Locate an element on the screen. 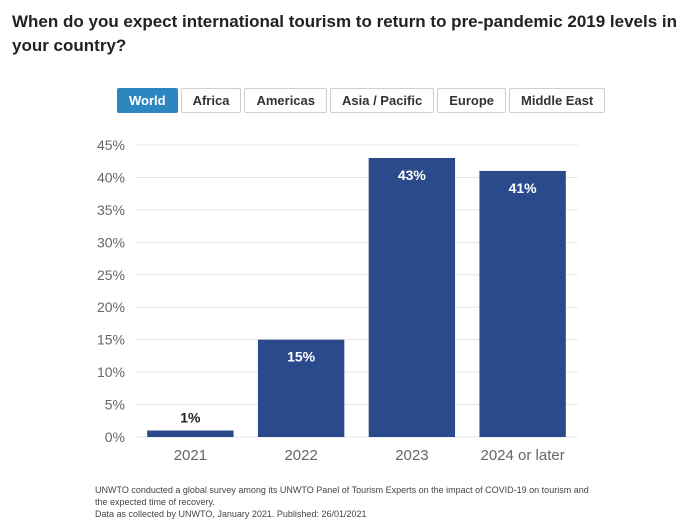 The height and width of the screenshot is (532, 700). y-tick-label: 15% is located at coordinates (111, 340).